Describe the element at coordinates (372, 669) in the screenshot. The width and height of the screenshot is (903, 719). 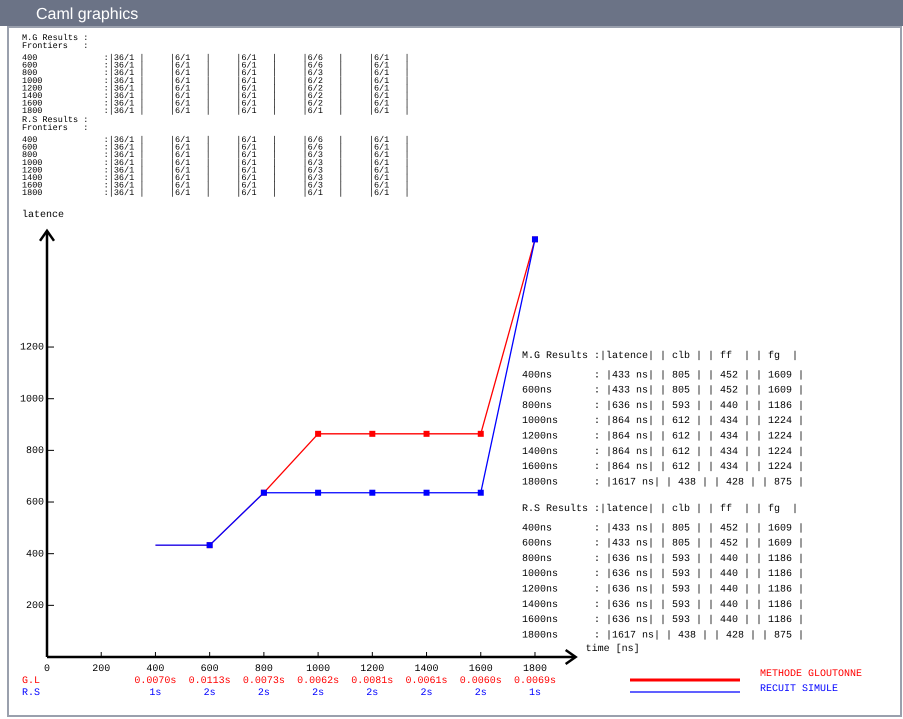
I see `x-tick-label: 1200` at that location.